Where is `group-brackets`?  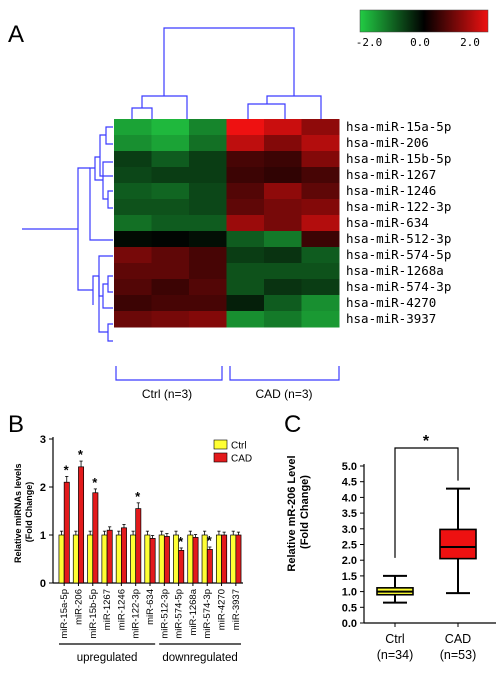 group-brackets is located at coordinates (227, 373).